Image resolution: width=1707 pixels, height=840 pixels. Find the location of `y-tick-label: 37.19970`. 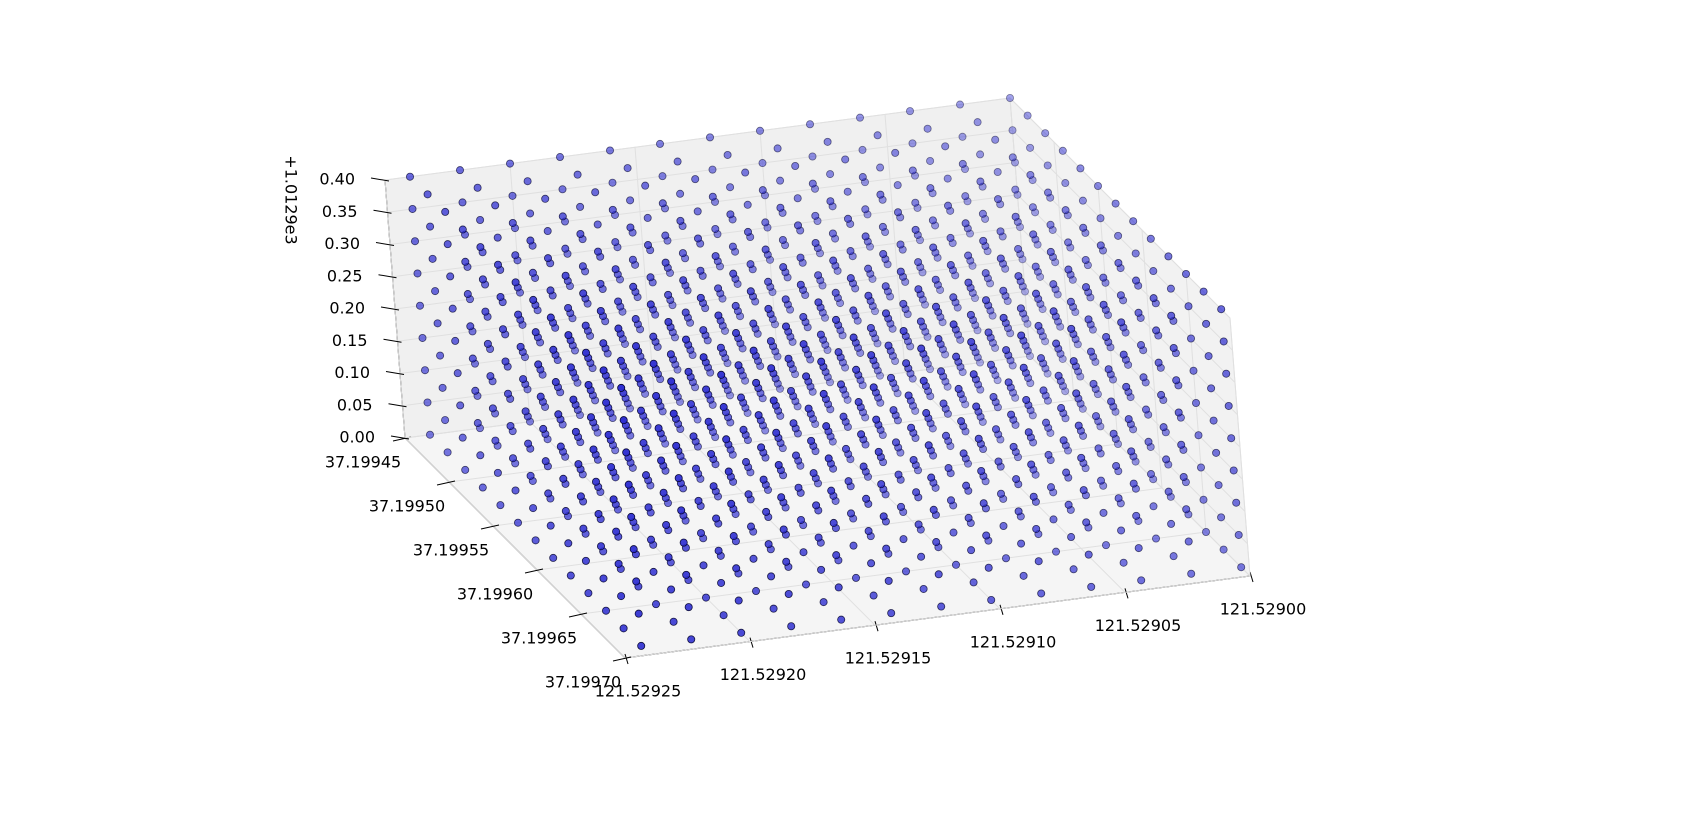

y-tick-label: 37.19970 is located at coordinates (583, 682).